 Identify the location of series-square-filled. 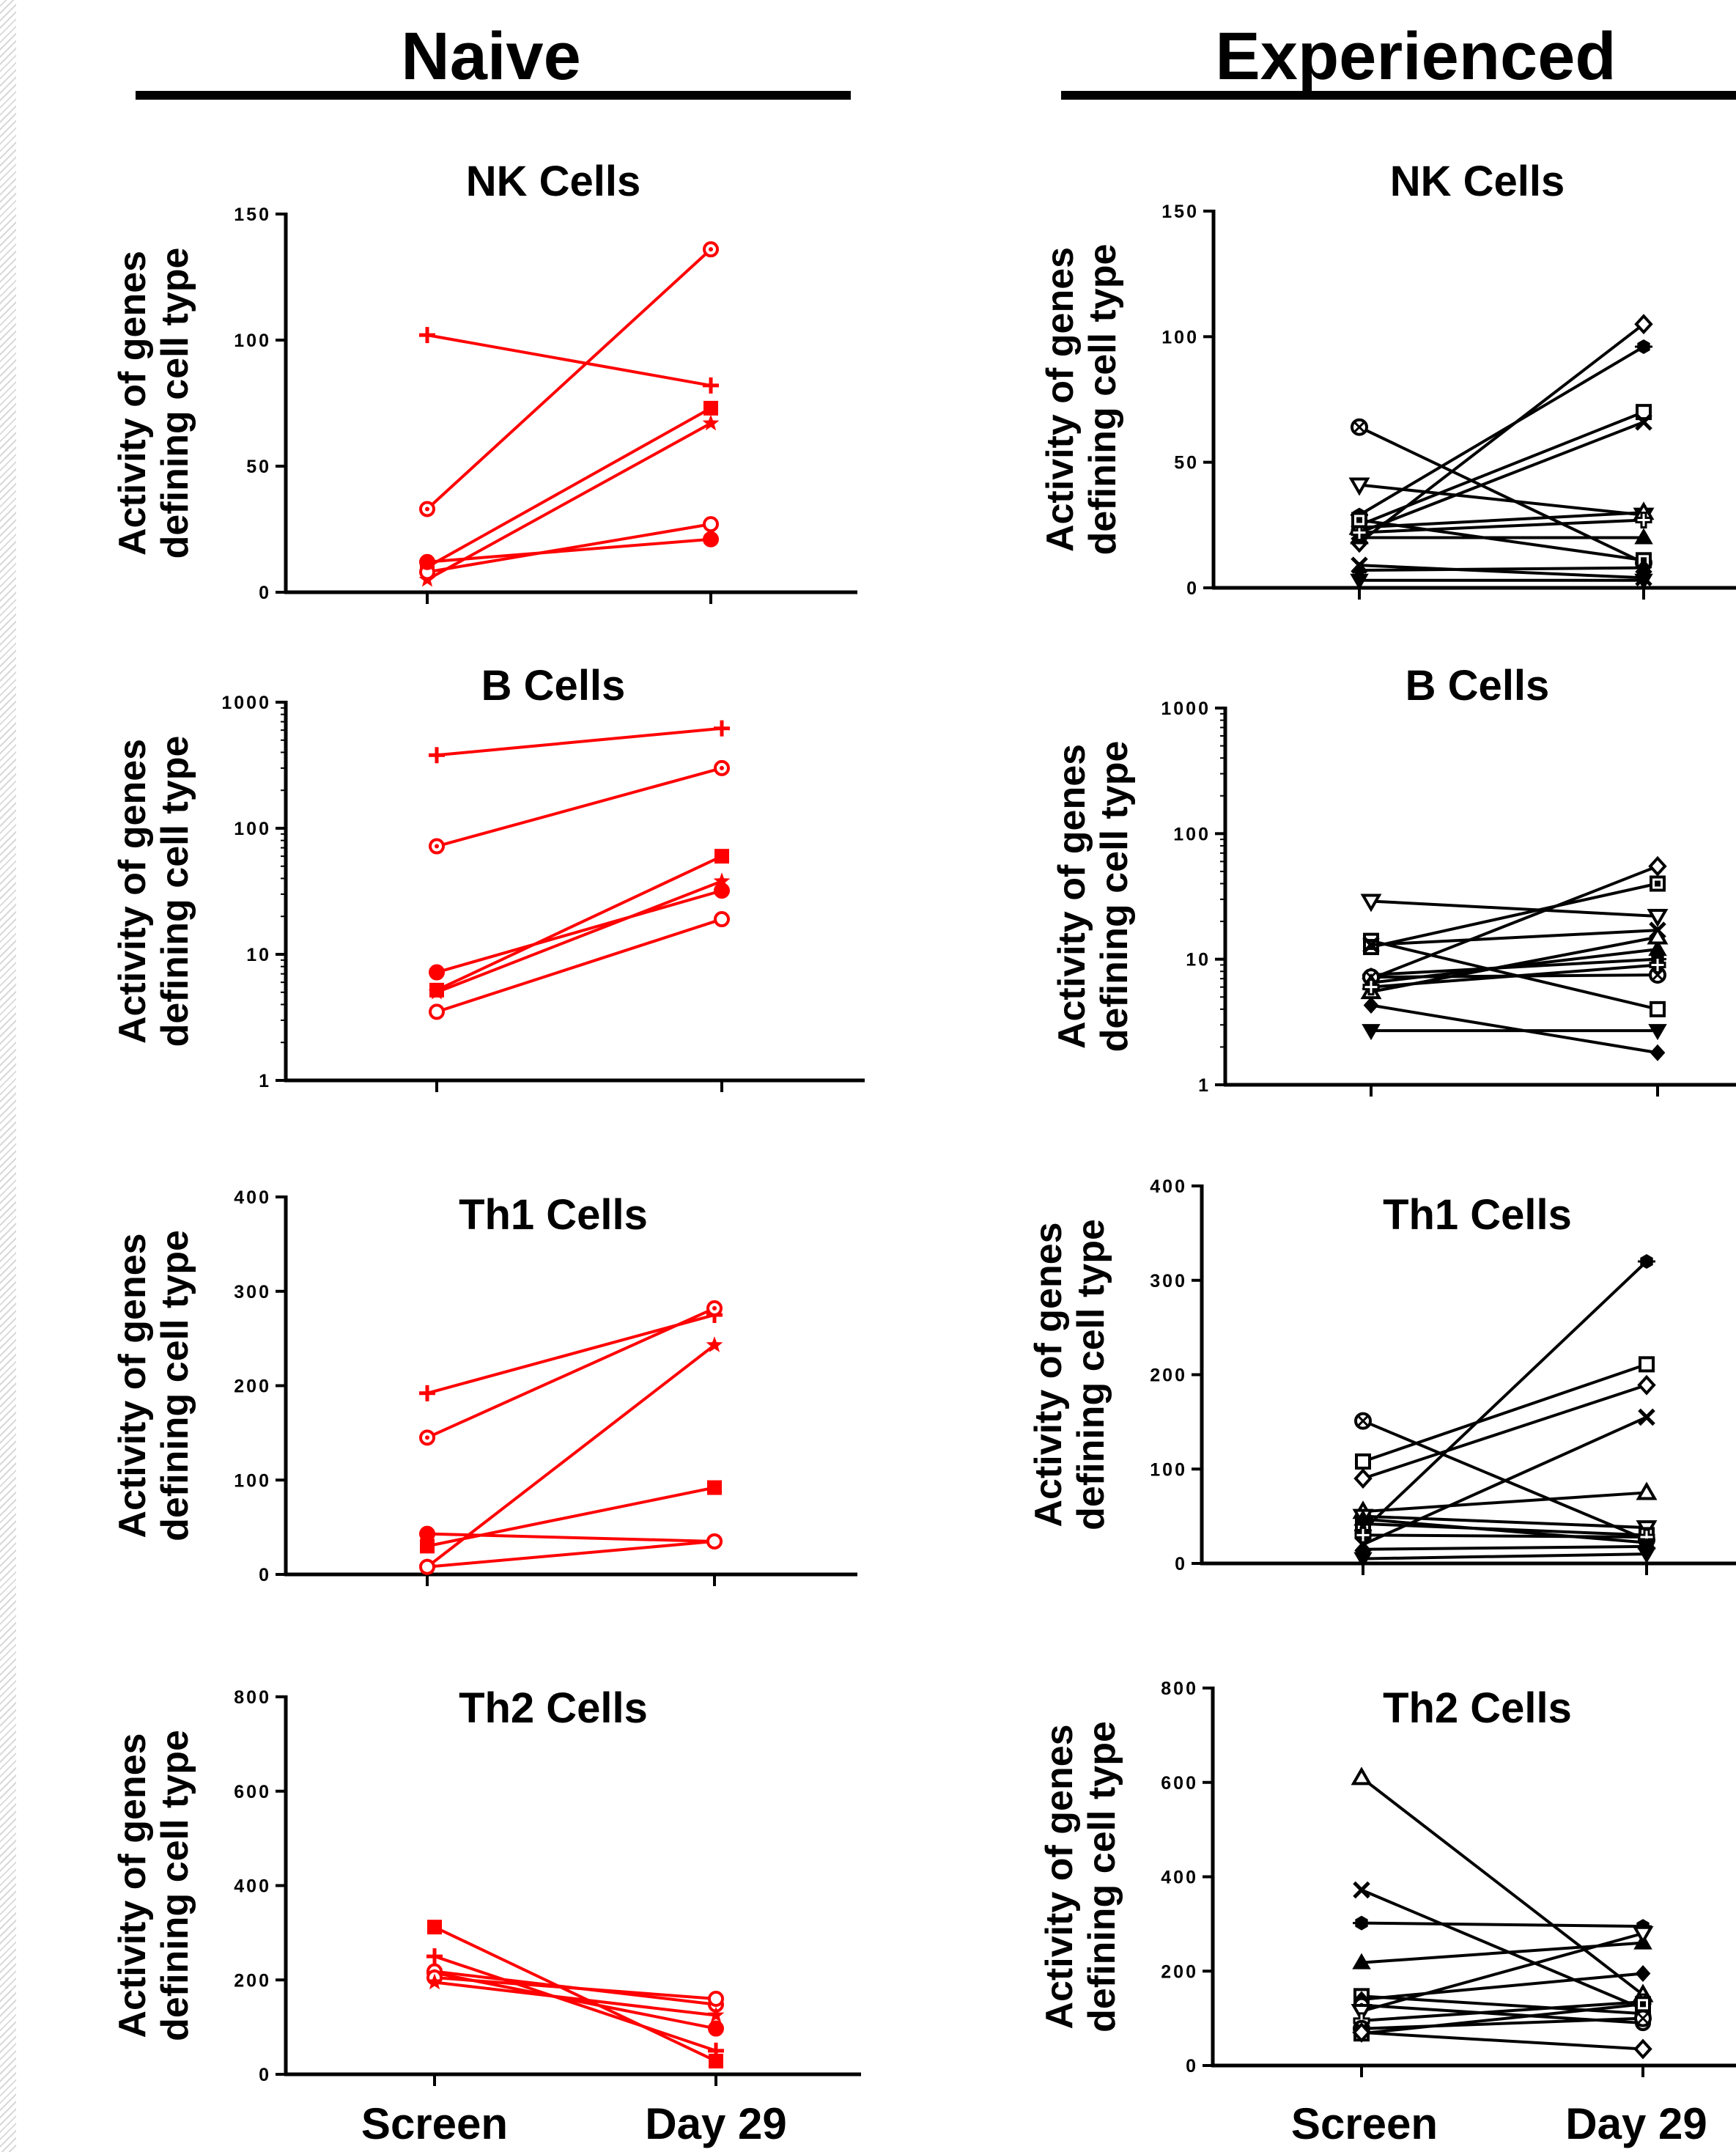
(579, 924).